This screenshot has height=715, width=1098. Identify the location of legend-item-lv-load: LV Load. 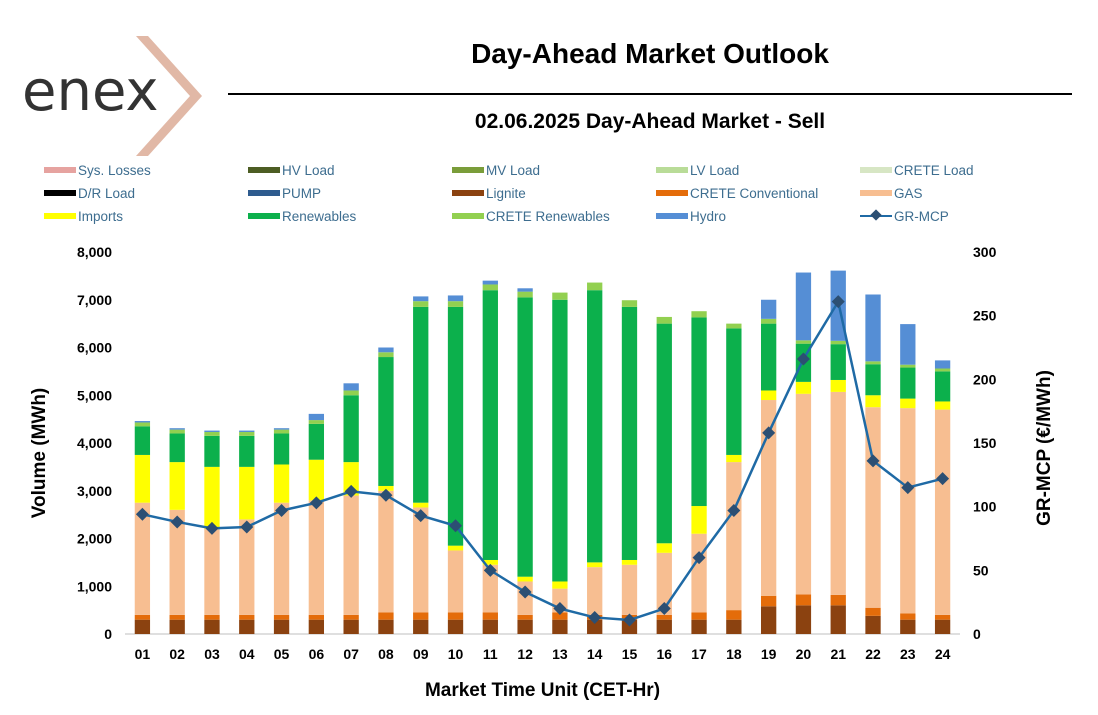
(697, 170).